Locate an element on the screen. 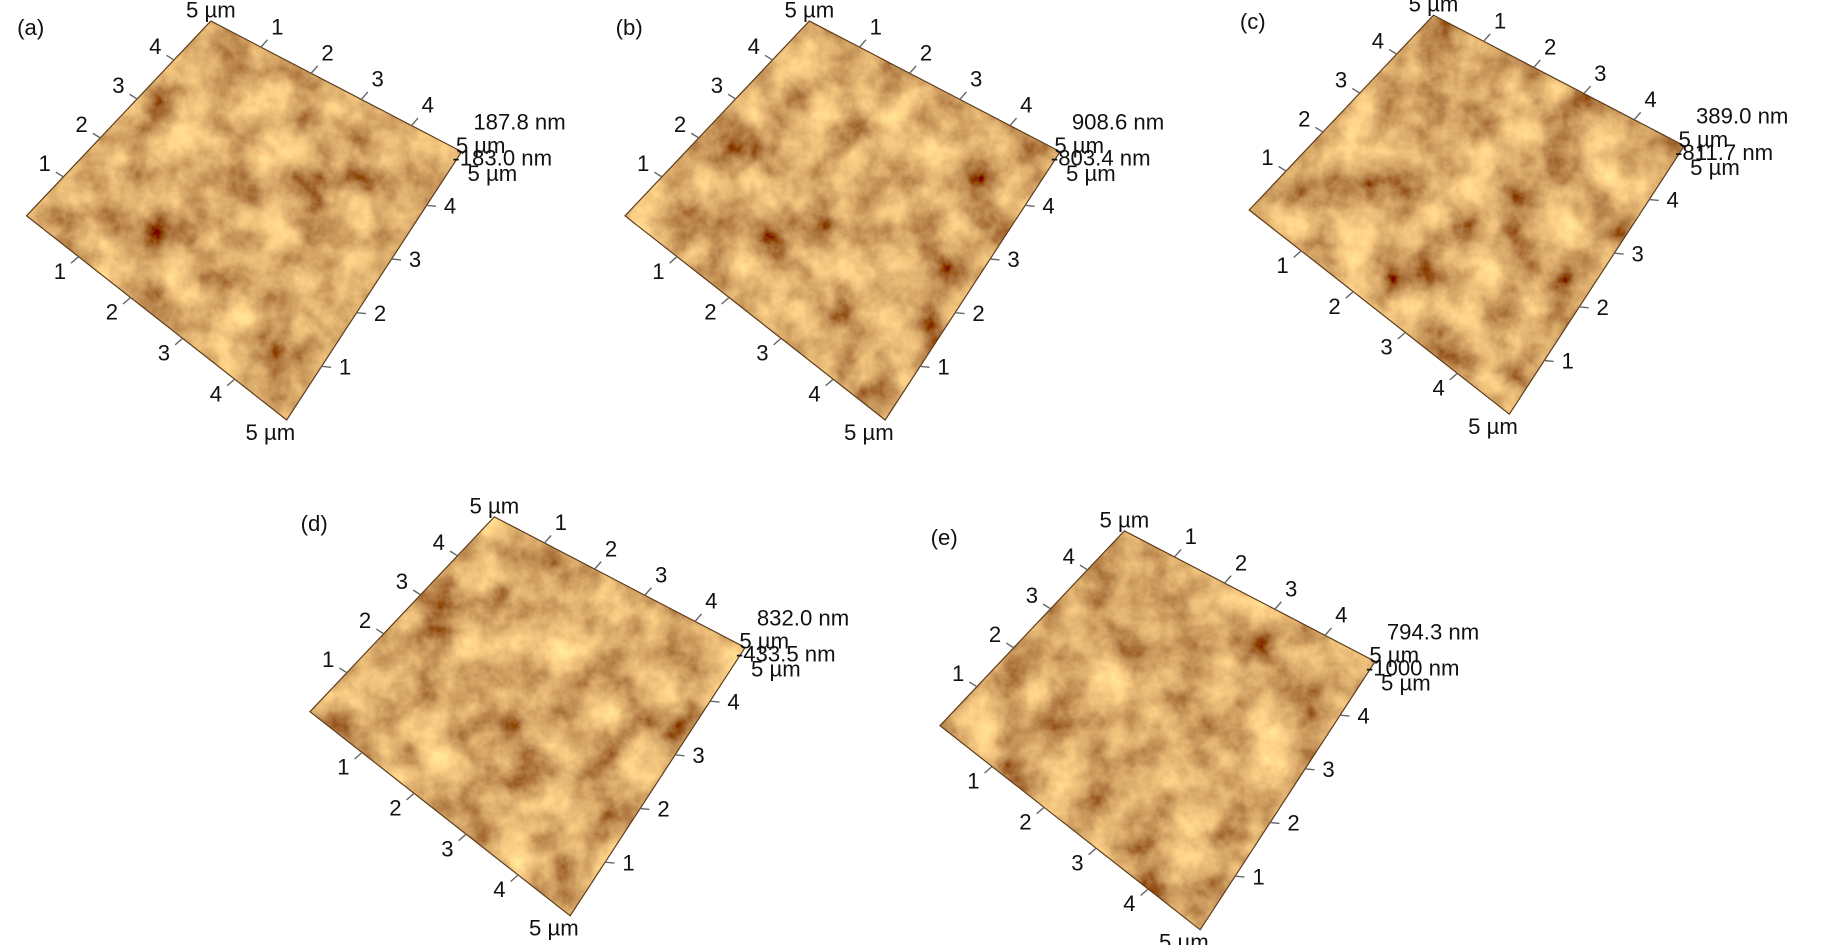  z-min-label: -803.4 nm is located at coordinates (1101, 158).